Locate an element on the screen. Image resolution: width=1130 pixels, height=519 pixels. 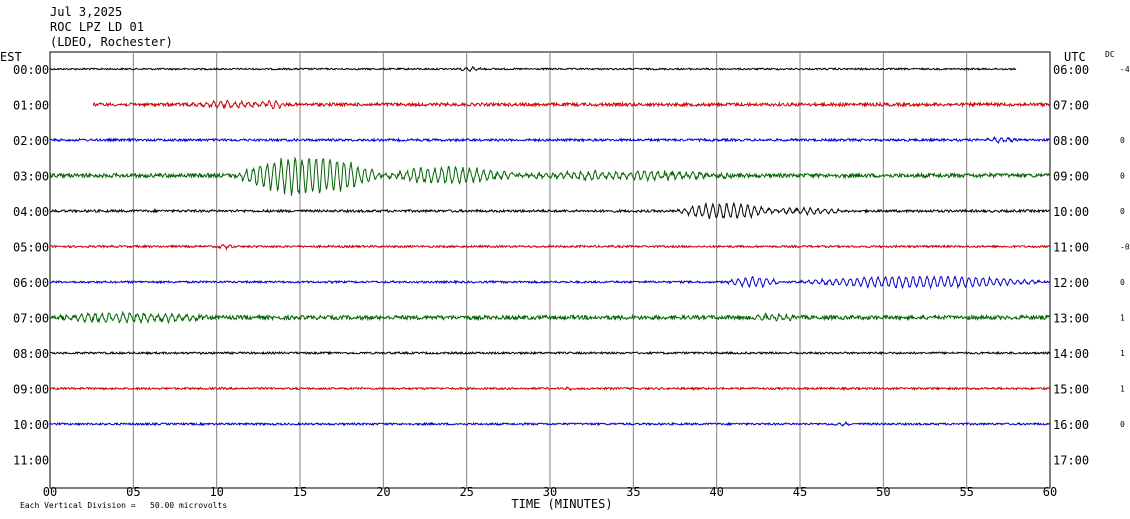
right-time-label: 08:00 is located at coordinates (1071, 141).